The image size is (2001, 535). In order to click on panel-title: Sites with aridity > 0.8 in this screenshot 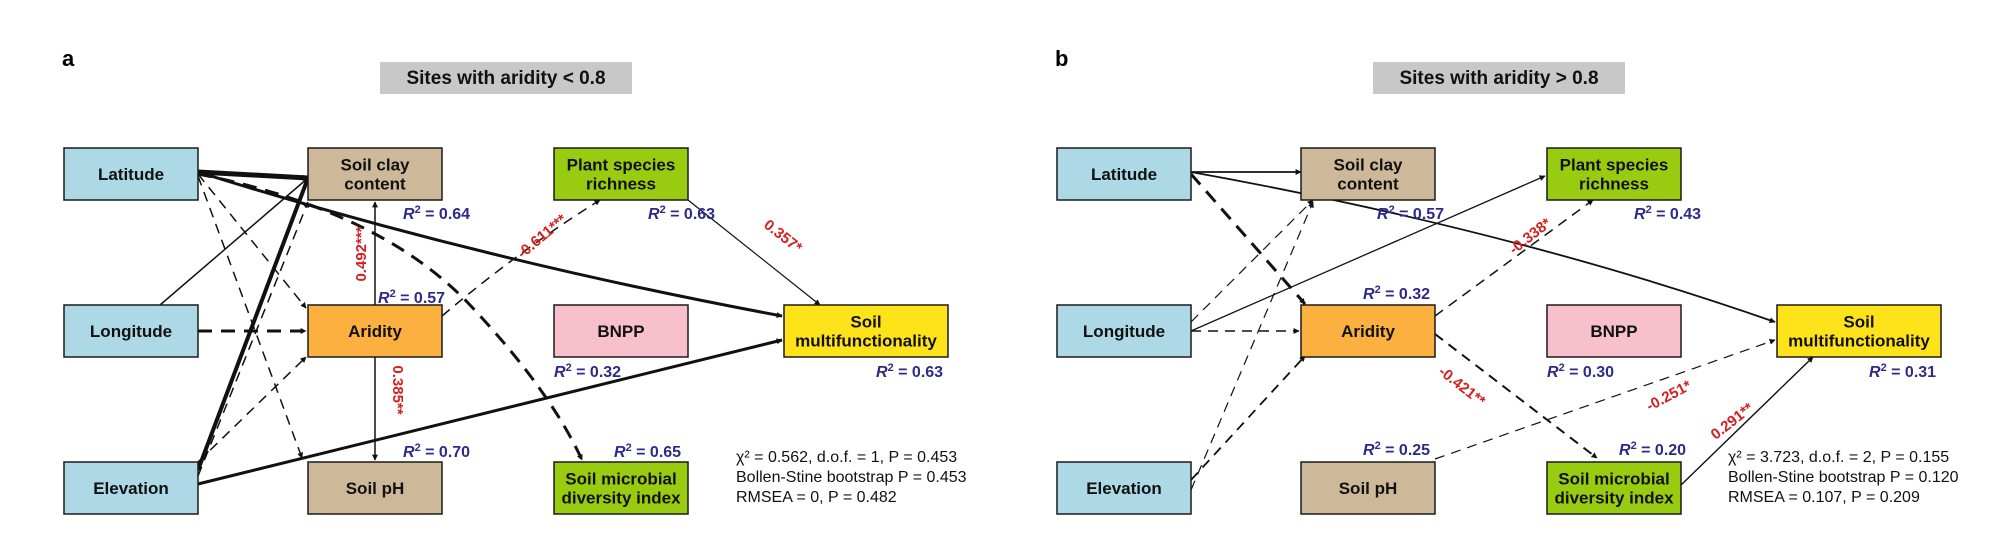, I will do `click(1499, 78)`.